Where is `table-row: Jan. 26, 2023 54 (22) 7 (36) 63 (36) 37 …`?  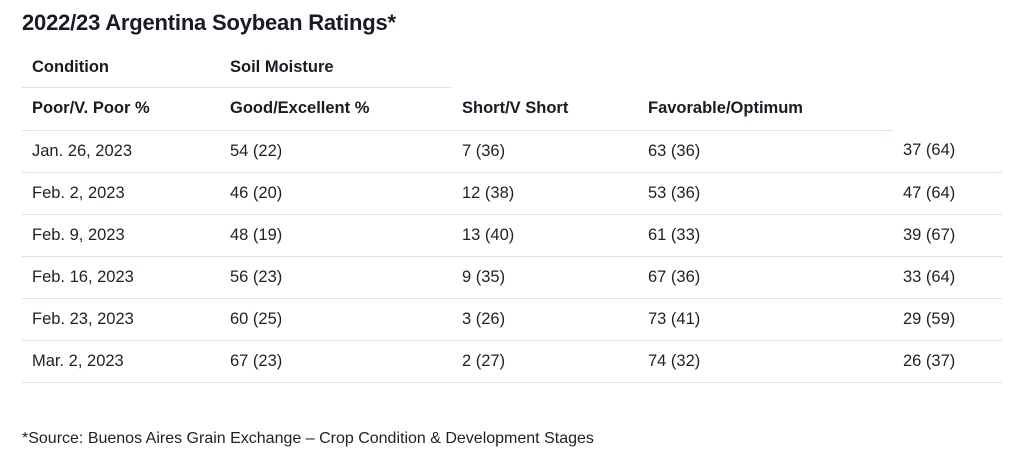
table-row: Jan. 26, 2023 54 (22) 7 (36) 63 (36) 37 … is located at coordinates (512, 151).